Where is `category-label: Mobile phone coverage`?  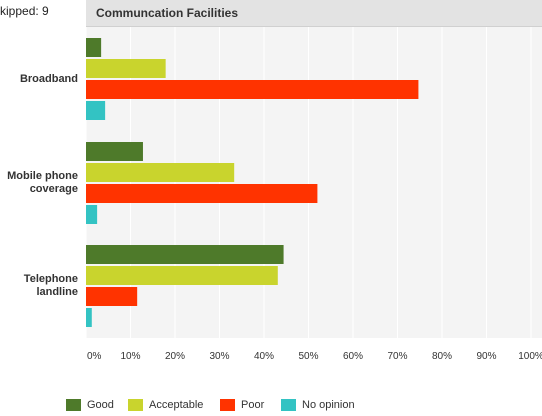 category-label: Mobile phone coverage is located at coordinates (39, 183).